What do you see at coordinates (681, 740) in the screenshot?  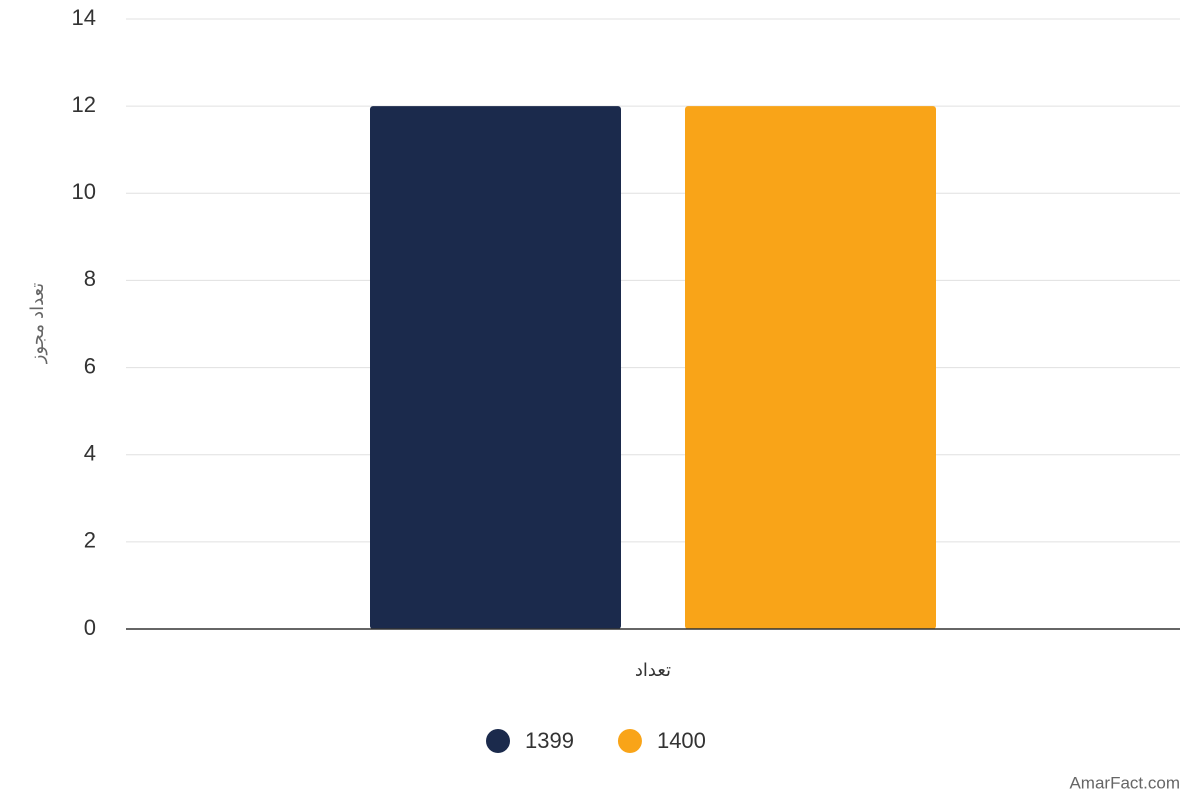 I see `legend-label: 1400` at bounding box center [681, 740].